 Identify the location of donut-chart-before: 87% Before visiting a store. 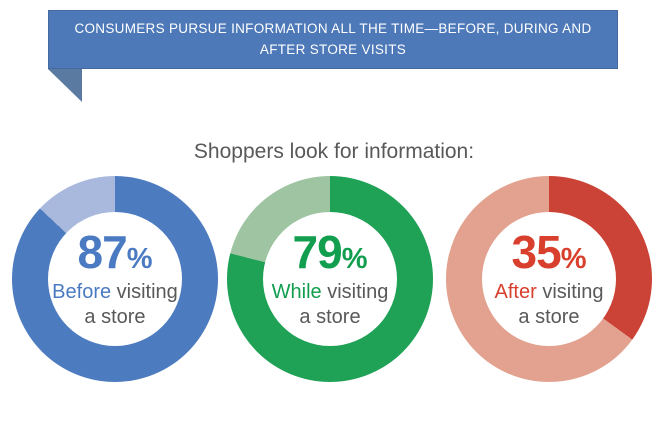
(115, 279).